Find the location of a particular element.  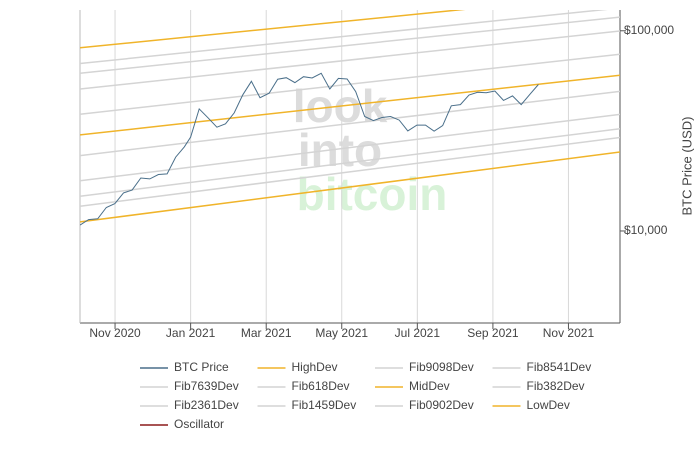

legend-item: Fib8541Dev is located at coordinates (542, 367).